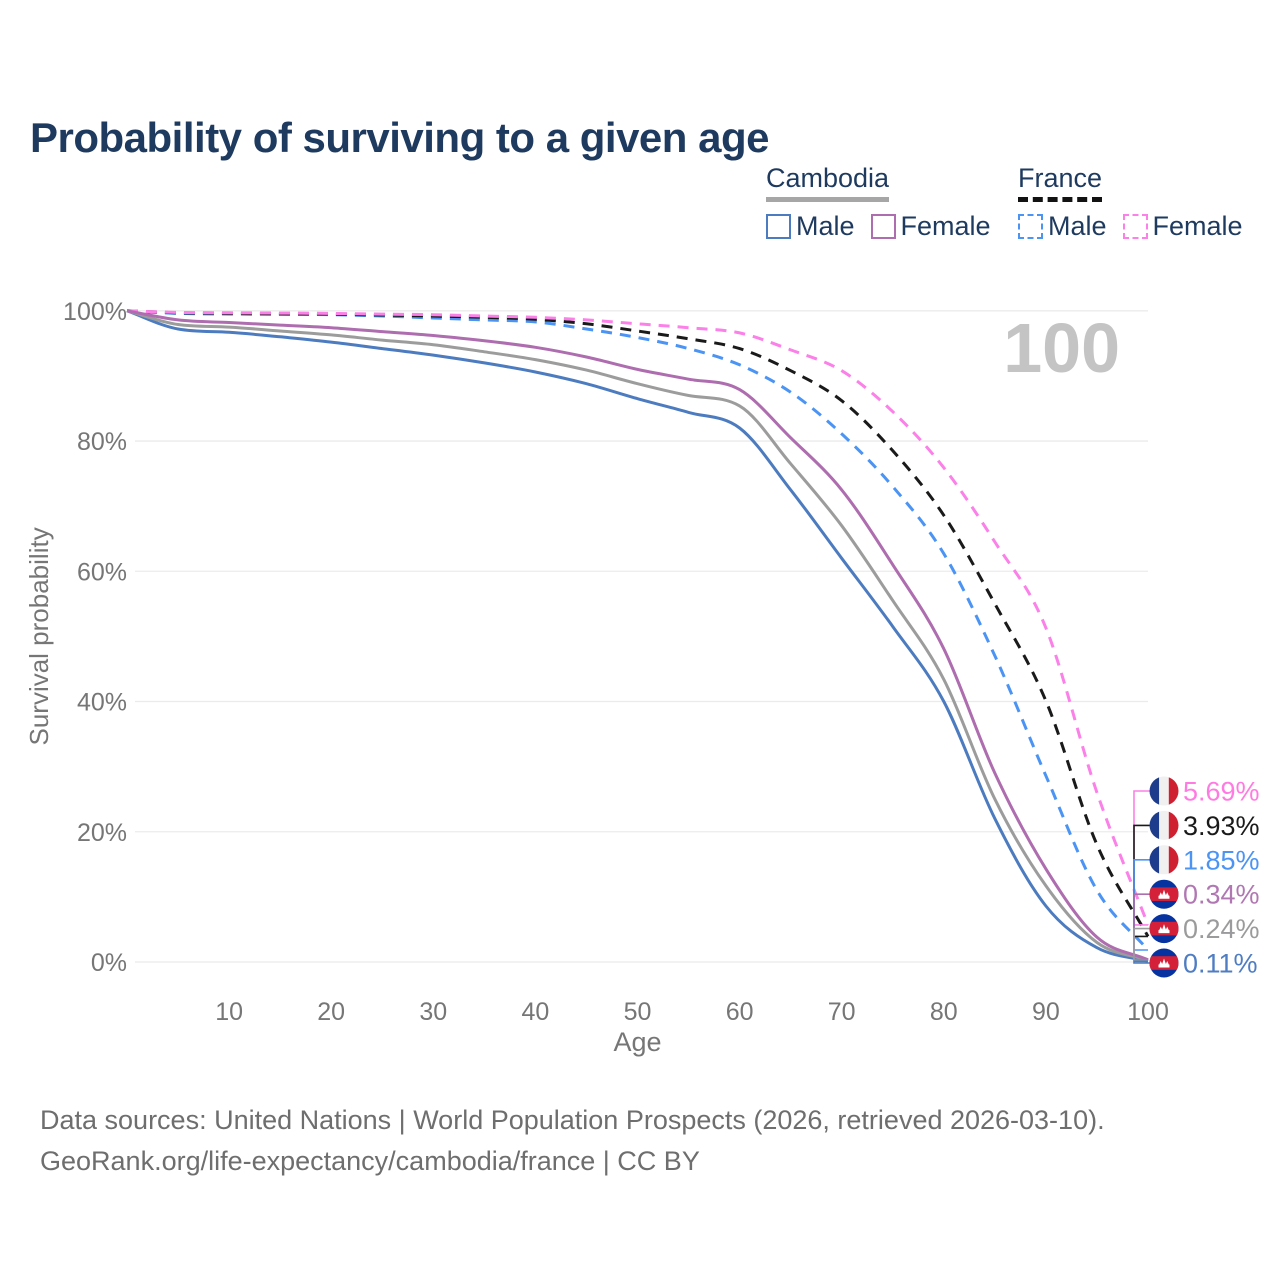  What do you see at coordinates (95, 312) in the screenshot?
I see `y-tick-label: 100%` at bounding box center [95, 312].